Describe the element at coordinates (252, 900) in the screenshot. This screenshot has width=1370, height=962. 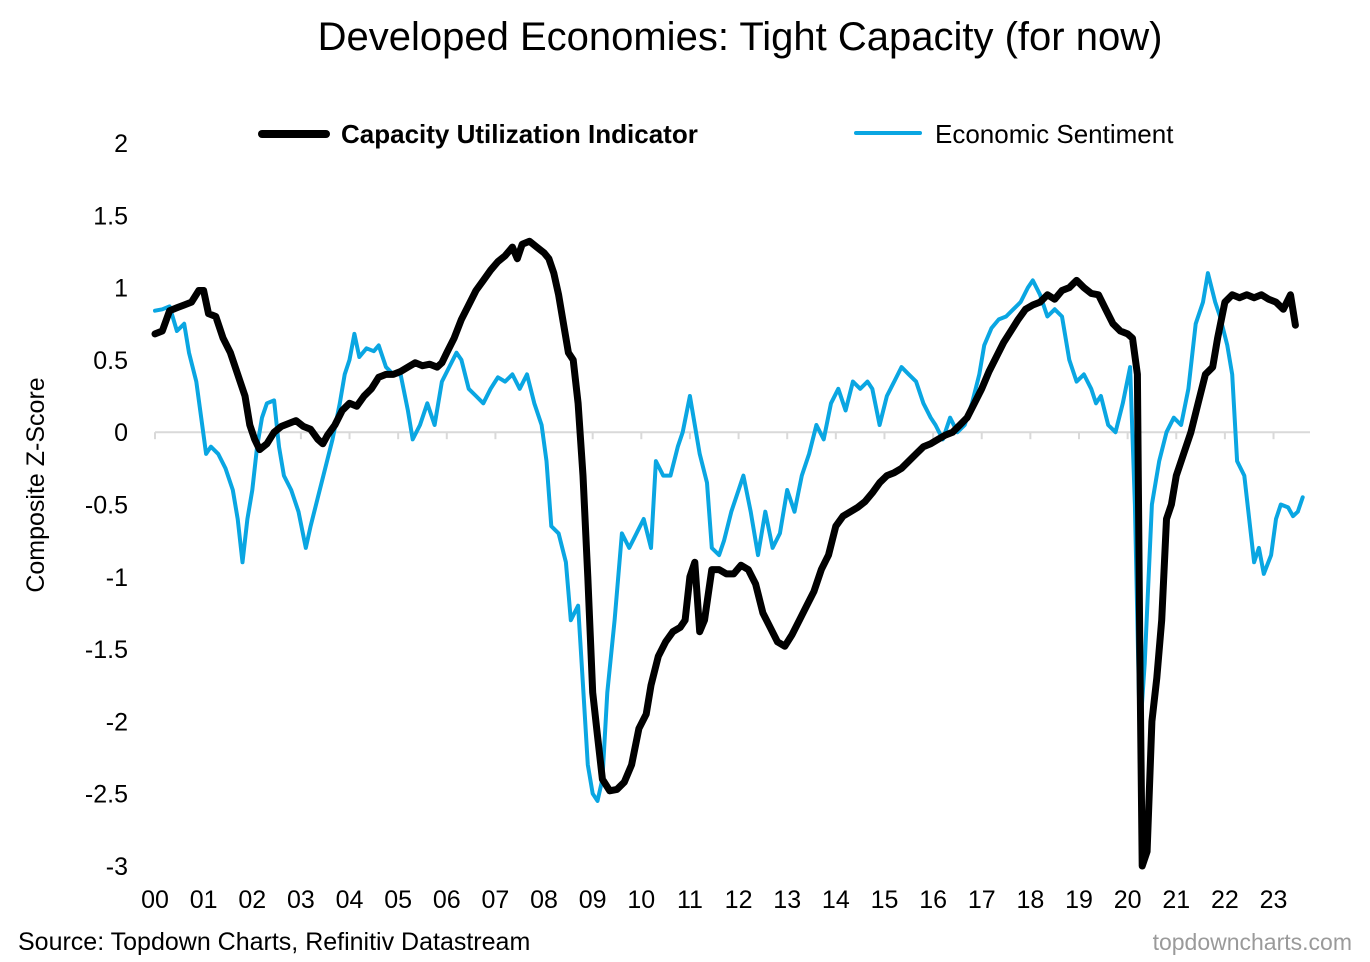
I see `x-tick-label: 02` at that location.